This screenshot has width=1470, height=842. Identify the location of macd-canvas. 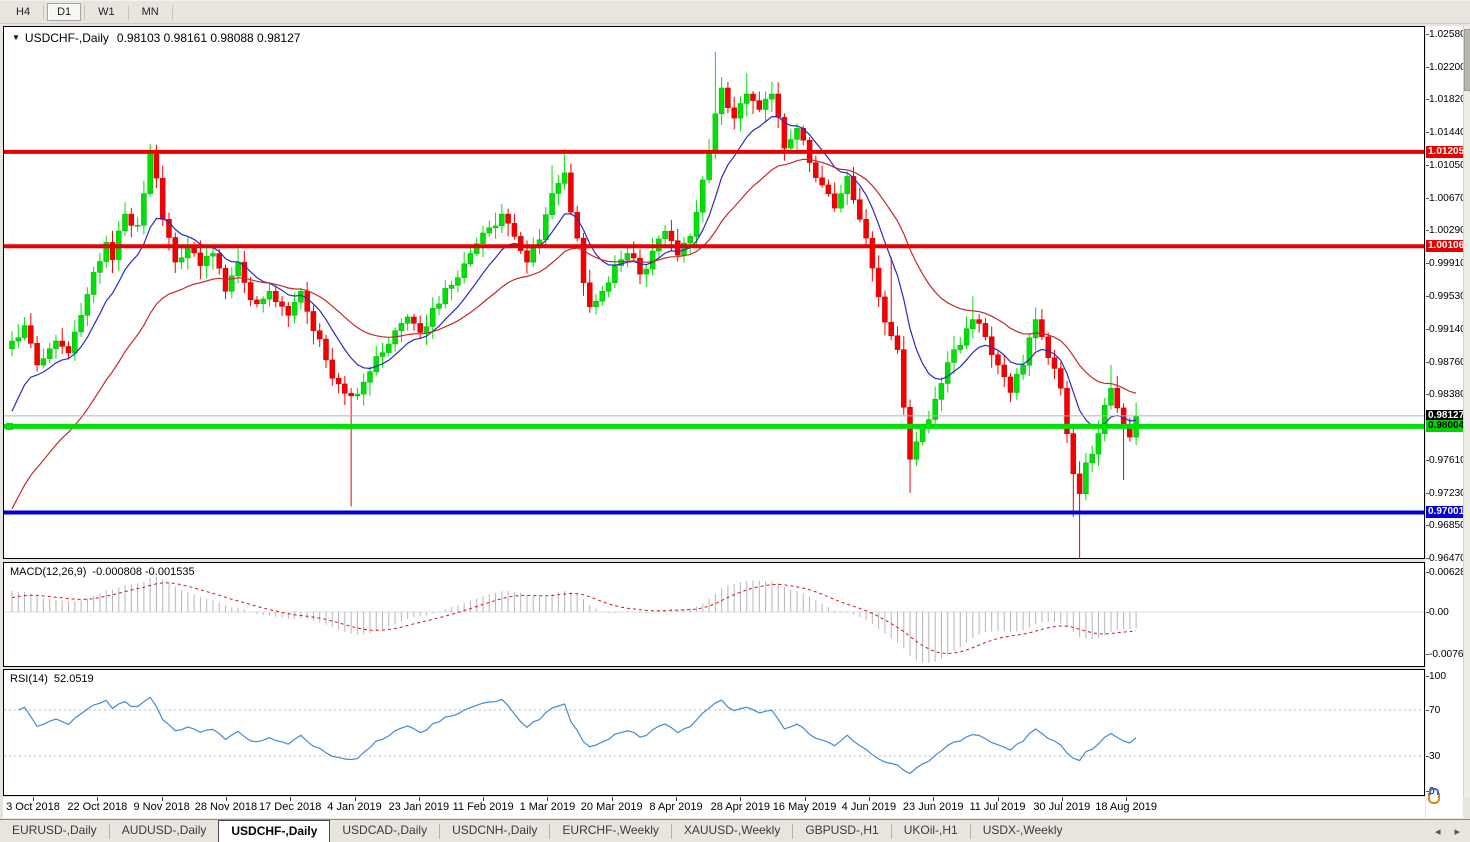
(714, 614).